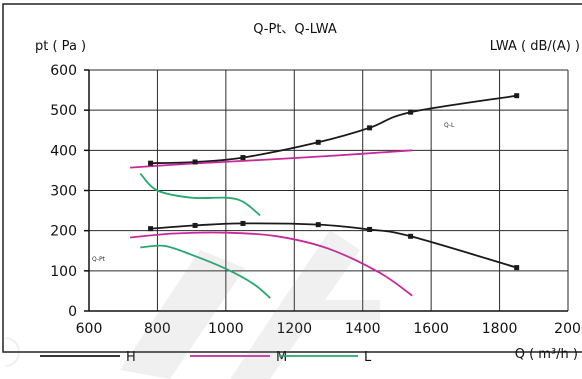 The width and height of the screenshot is (582, 379). Describe the element at coordinates (157, 329) in the screenshot. I see `x-tick-label: 800` at that location.